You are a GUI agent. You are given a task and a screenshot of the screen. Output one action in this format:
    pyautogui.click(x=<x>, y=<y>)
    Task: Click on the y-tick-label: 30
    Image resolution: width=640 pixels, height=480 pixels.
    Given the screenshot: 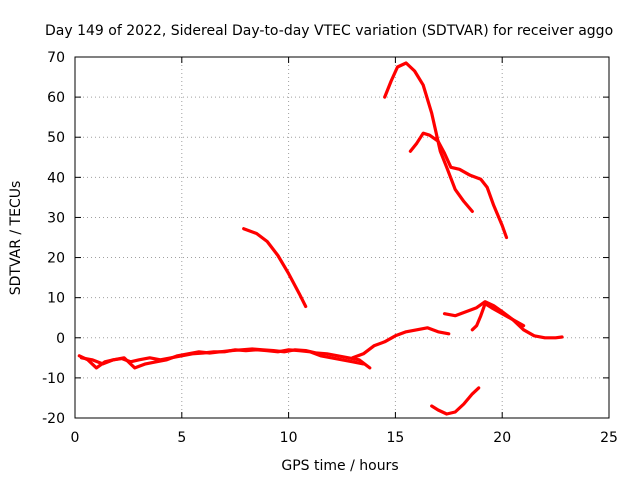 What is the action you would take?
    pyautogui.click(x=56, y=218)
    